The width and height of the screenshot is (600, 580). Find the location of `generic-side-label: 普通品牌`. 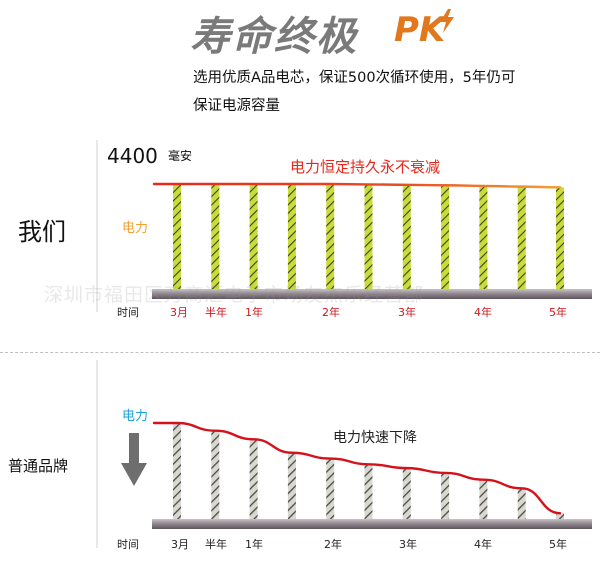

generic-side-label: 普通品牌 is located at coordinates (38, 466).